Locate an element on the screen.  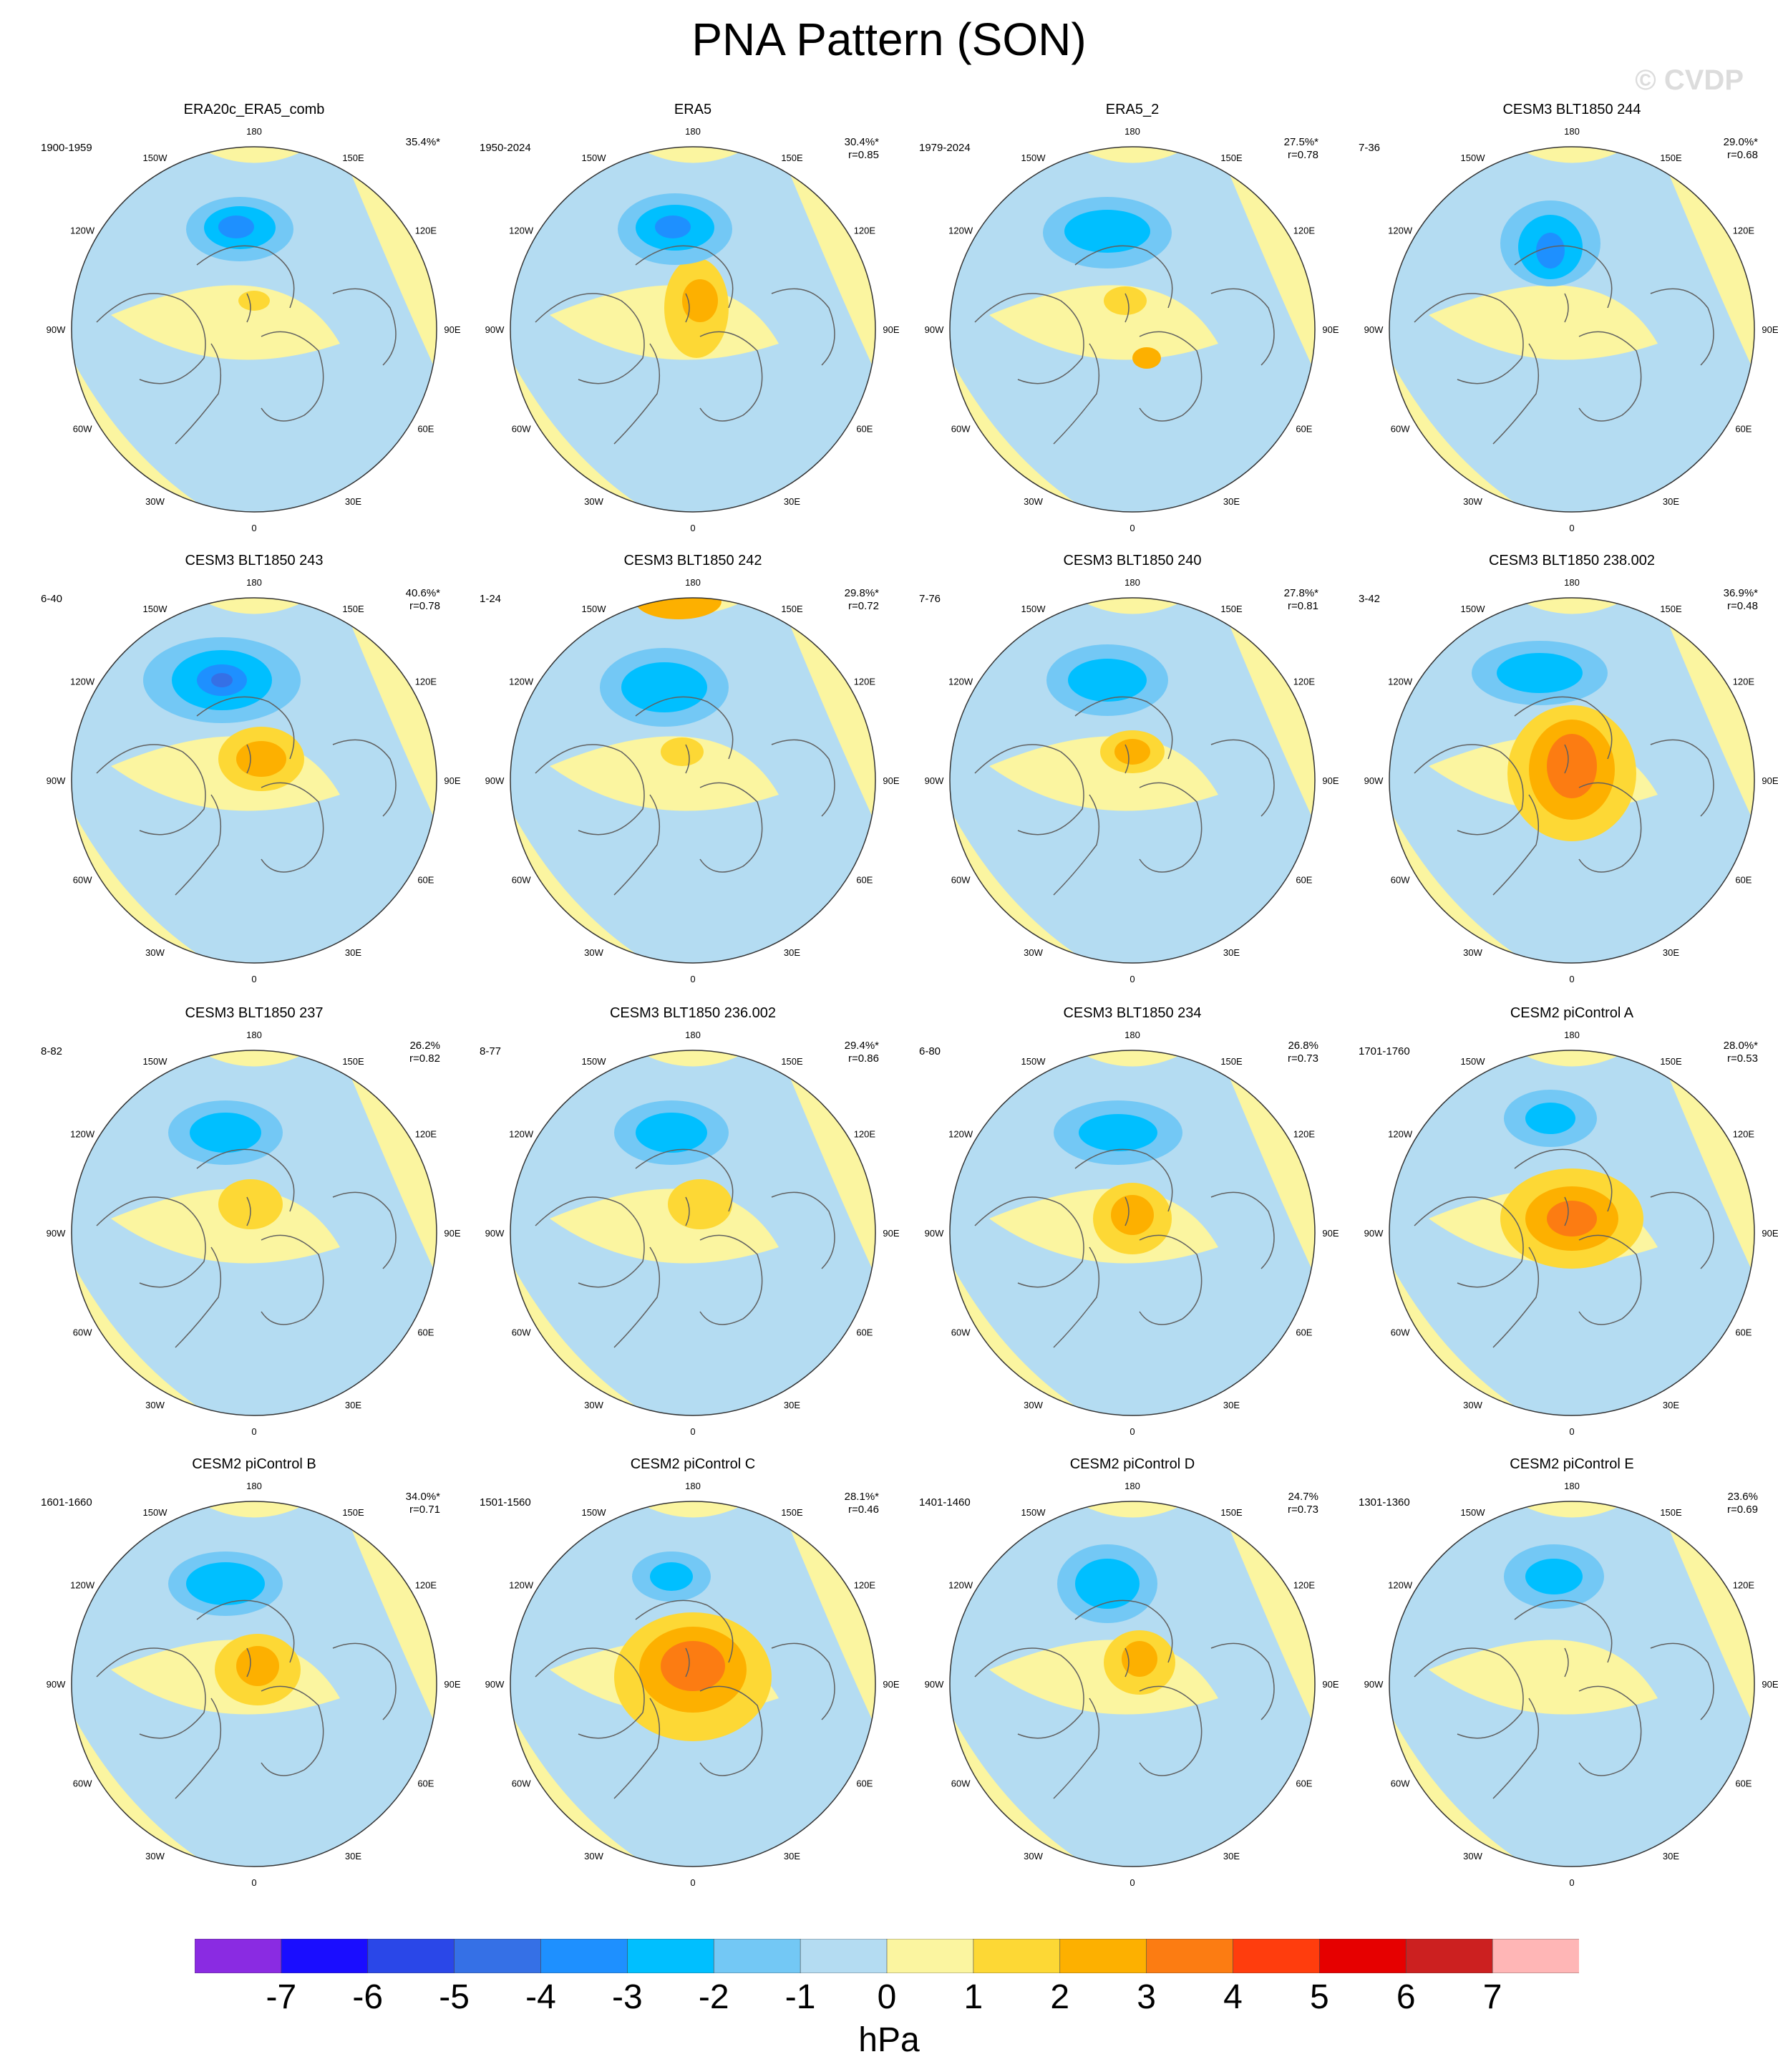
panel-title: CESM3 BLT1850 236.002 is located at coordinates (692, 1013).